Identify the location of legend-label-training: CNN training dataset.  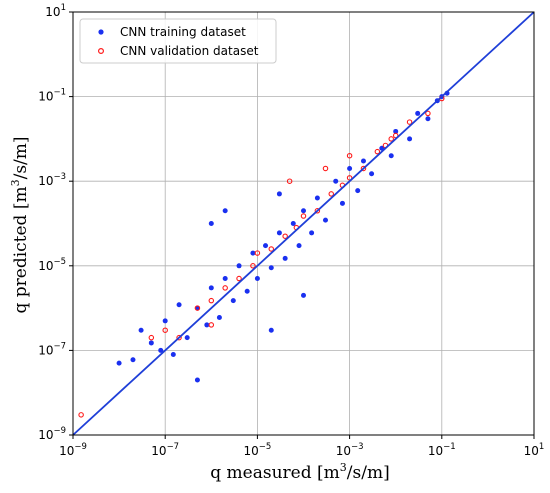
(183, 32).